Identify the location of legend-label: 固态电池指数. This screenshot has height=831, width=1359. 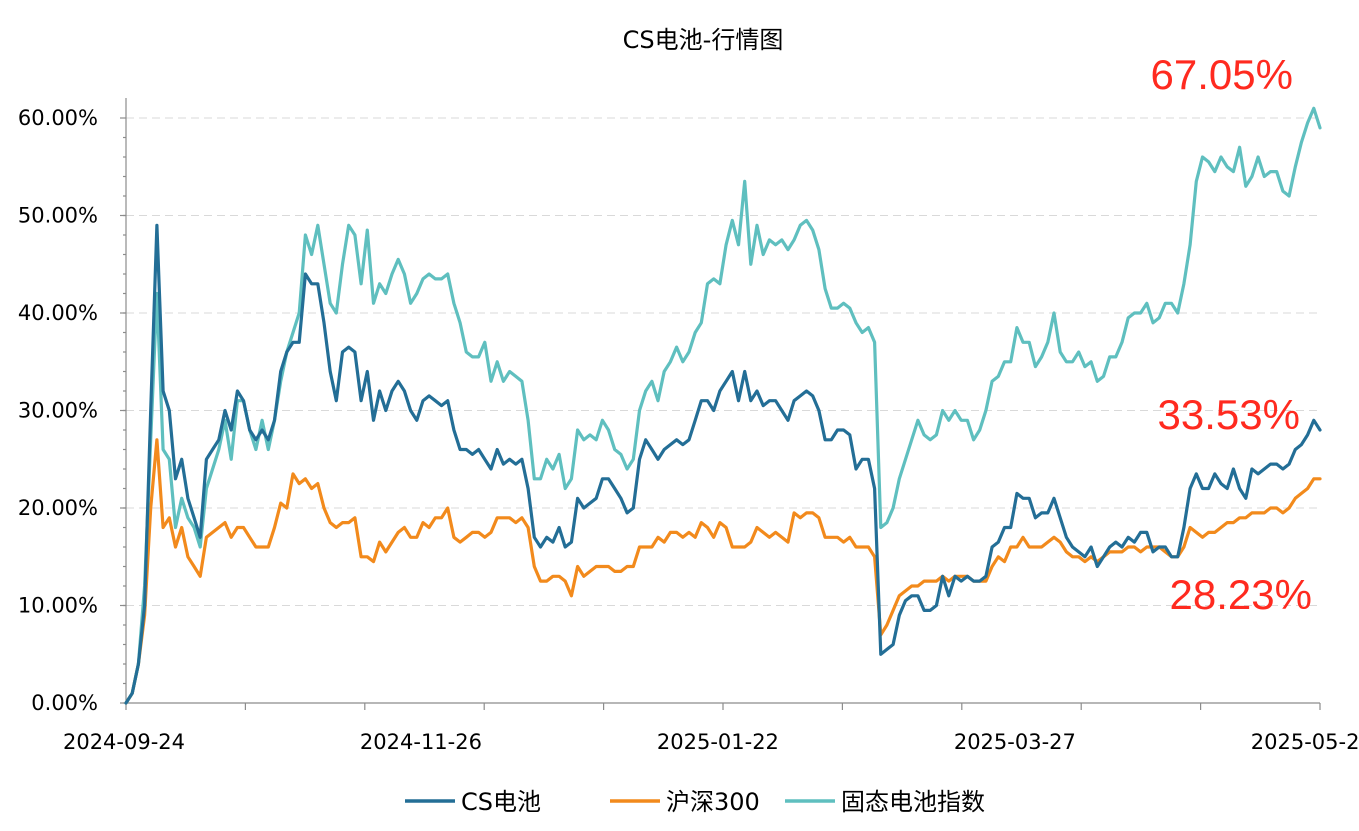
(913, 802).